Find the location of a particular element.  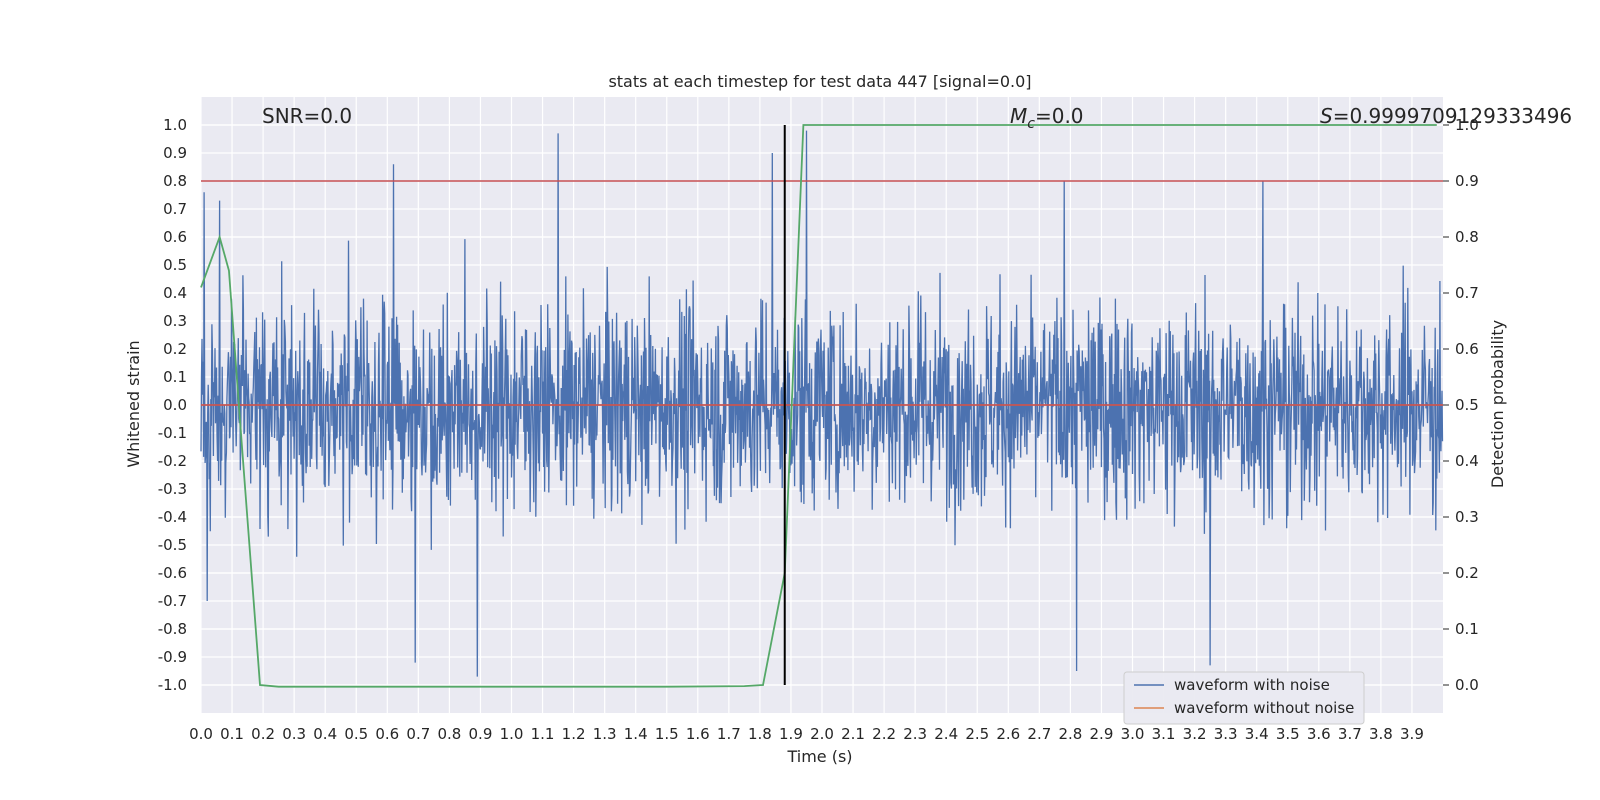

y-tick-label: 0.5 is located at coordinates (175, 265).